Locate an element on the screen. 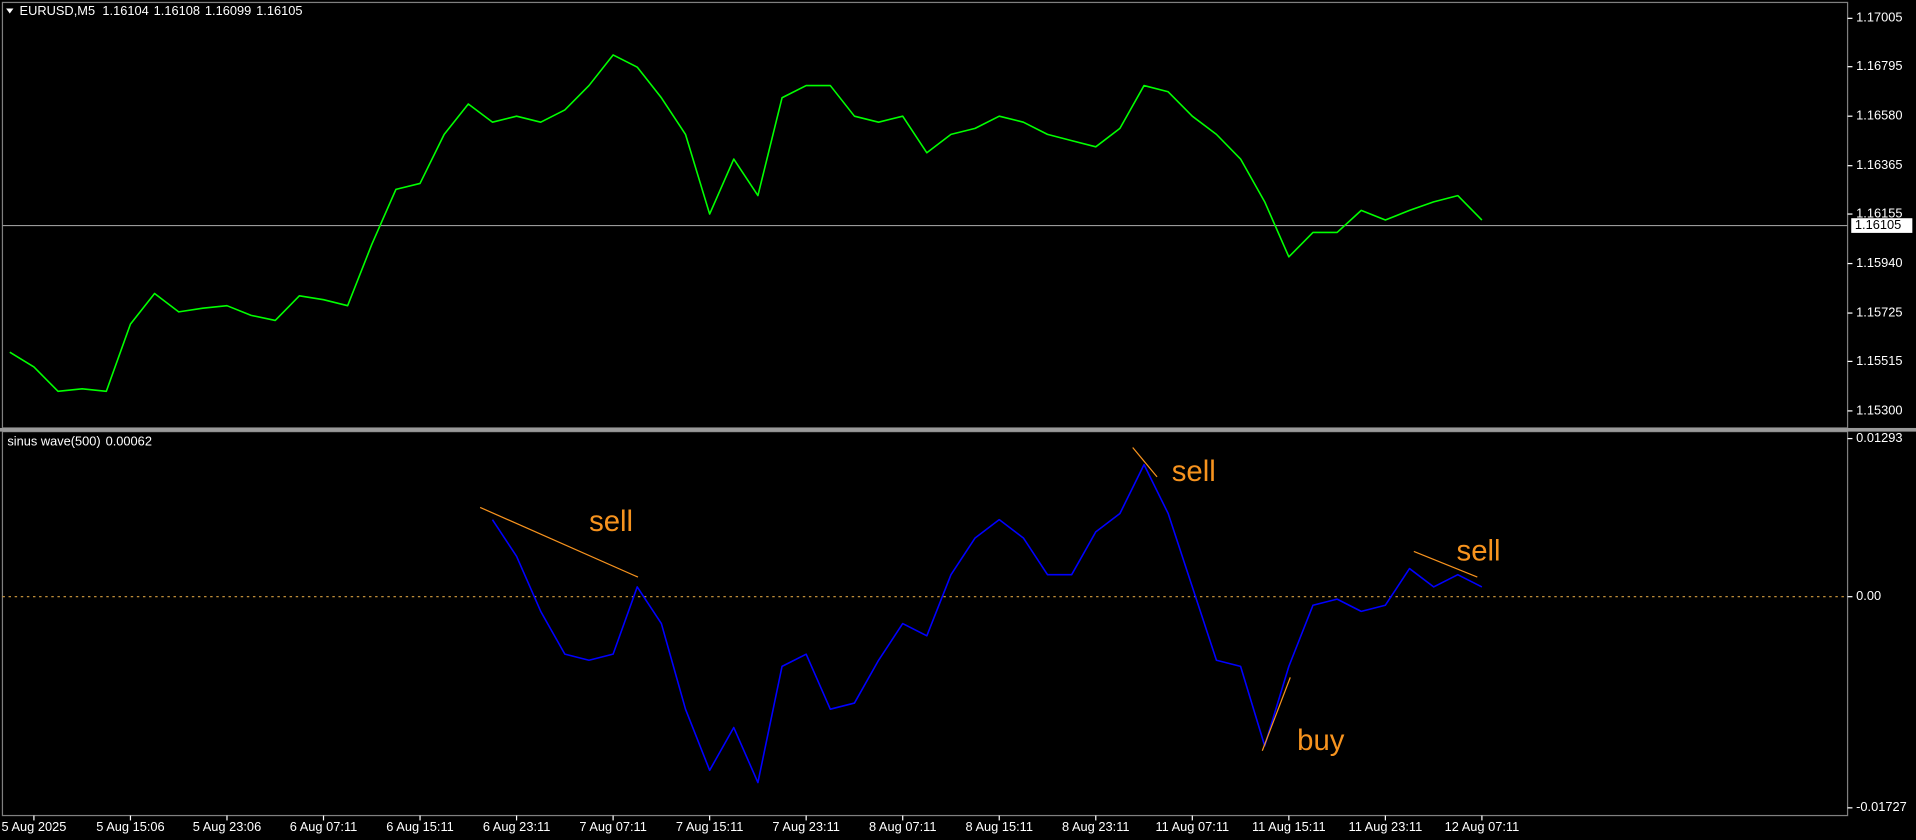 The width and height of the screenshot is (1916, 840). indicator-title: sinus wave(500) 0.00062 is located at coordinates (79, 441).